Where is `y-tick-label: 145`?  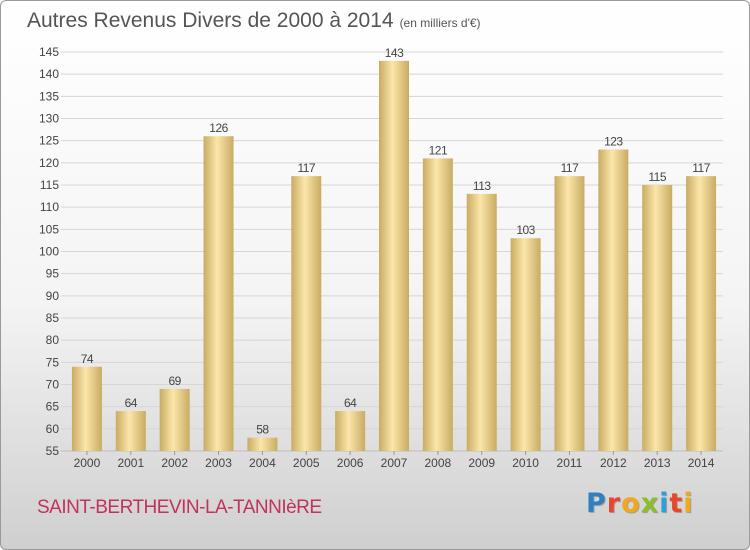
y-tick-label: 145 is located at coordinates (49, 52).